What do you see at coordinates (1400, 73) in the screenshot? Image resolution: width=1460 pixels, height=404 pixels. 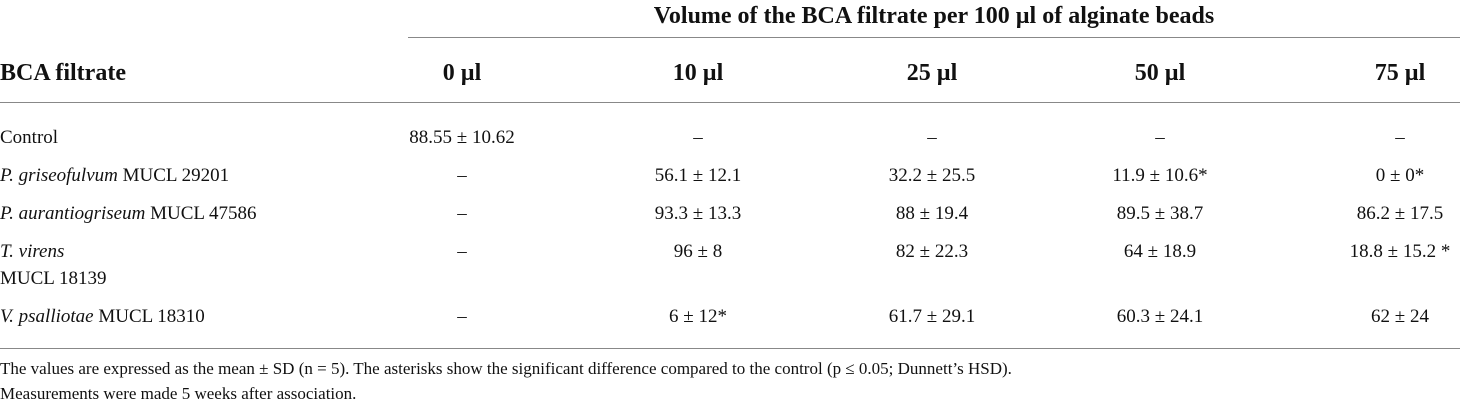 I see `column-header: 75 µl` at bounding box center [1400, 73].